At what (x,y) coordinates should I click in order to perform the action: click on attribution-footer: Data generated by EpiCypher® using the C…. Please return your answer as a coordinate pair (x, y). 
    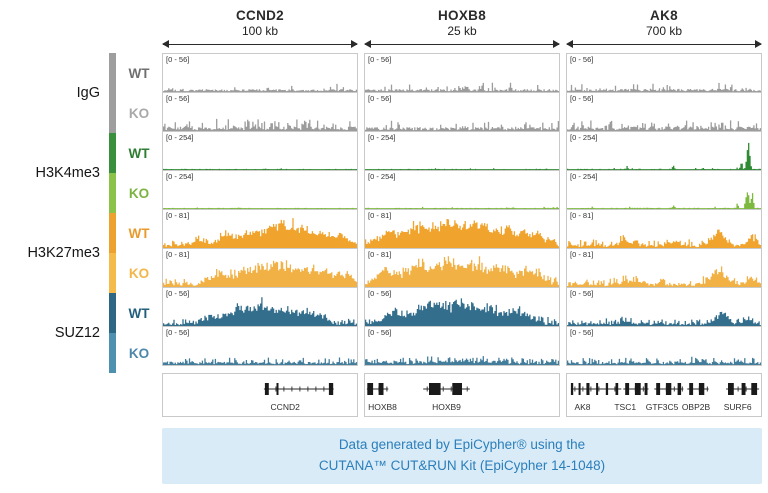
    Looking at the image, I should click on (462, 456).